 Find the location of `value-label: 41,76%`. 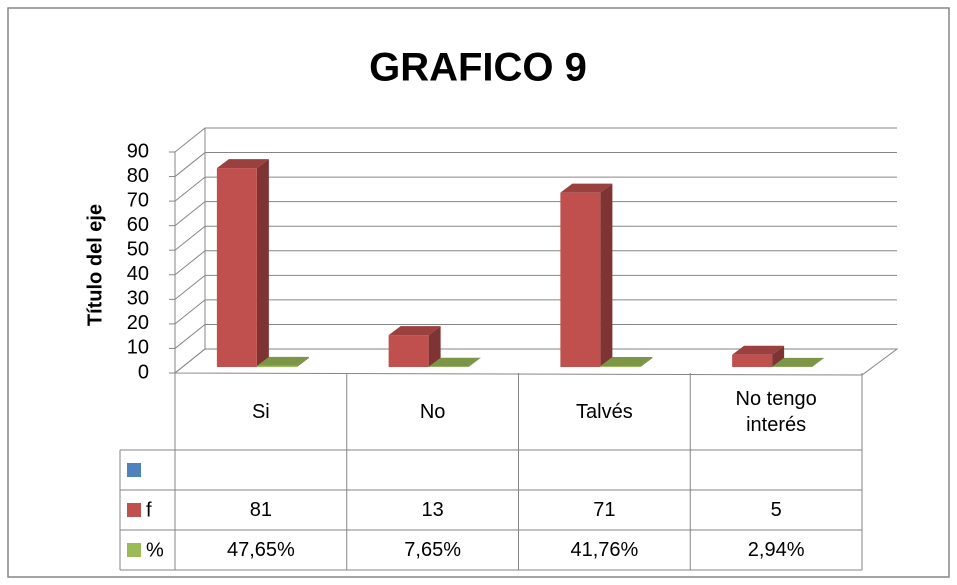

value-label: 41,76% is located at coordinates (604, 550).